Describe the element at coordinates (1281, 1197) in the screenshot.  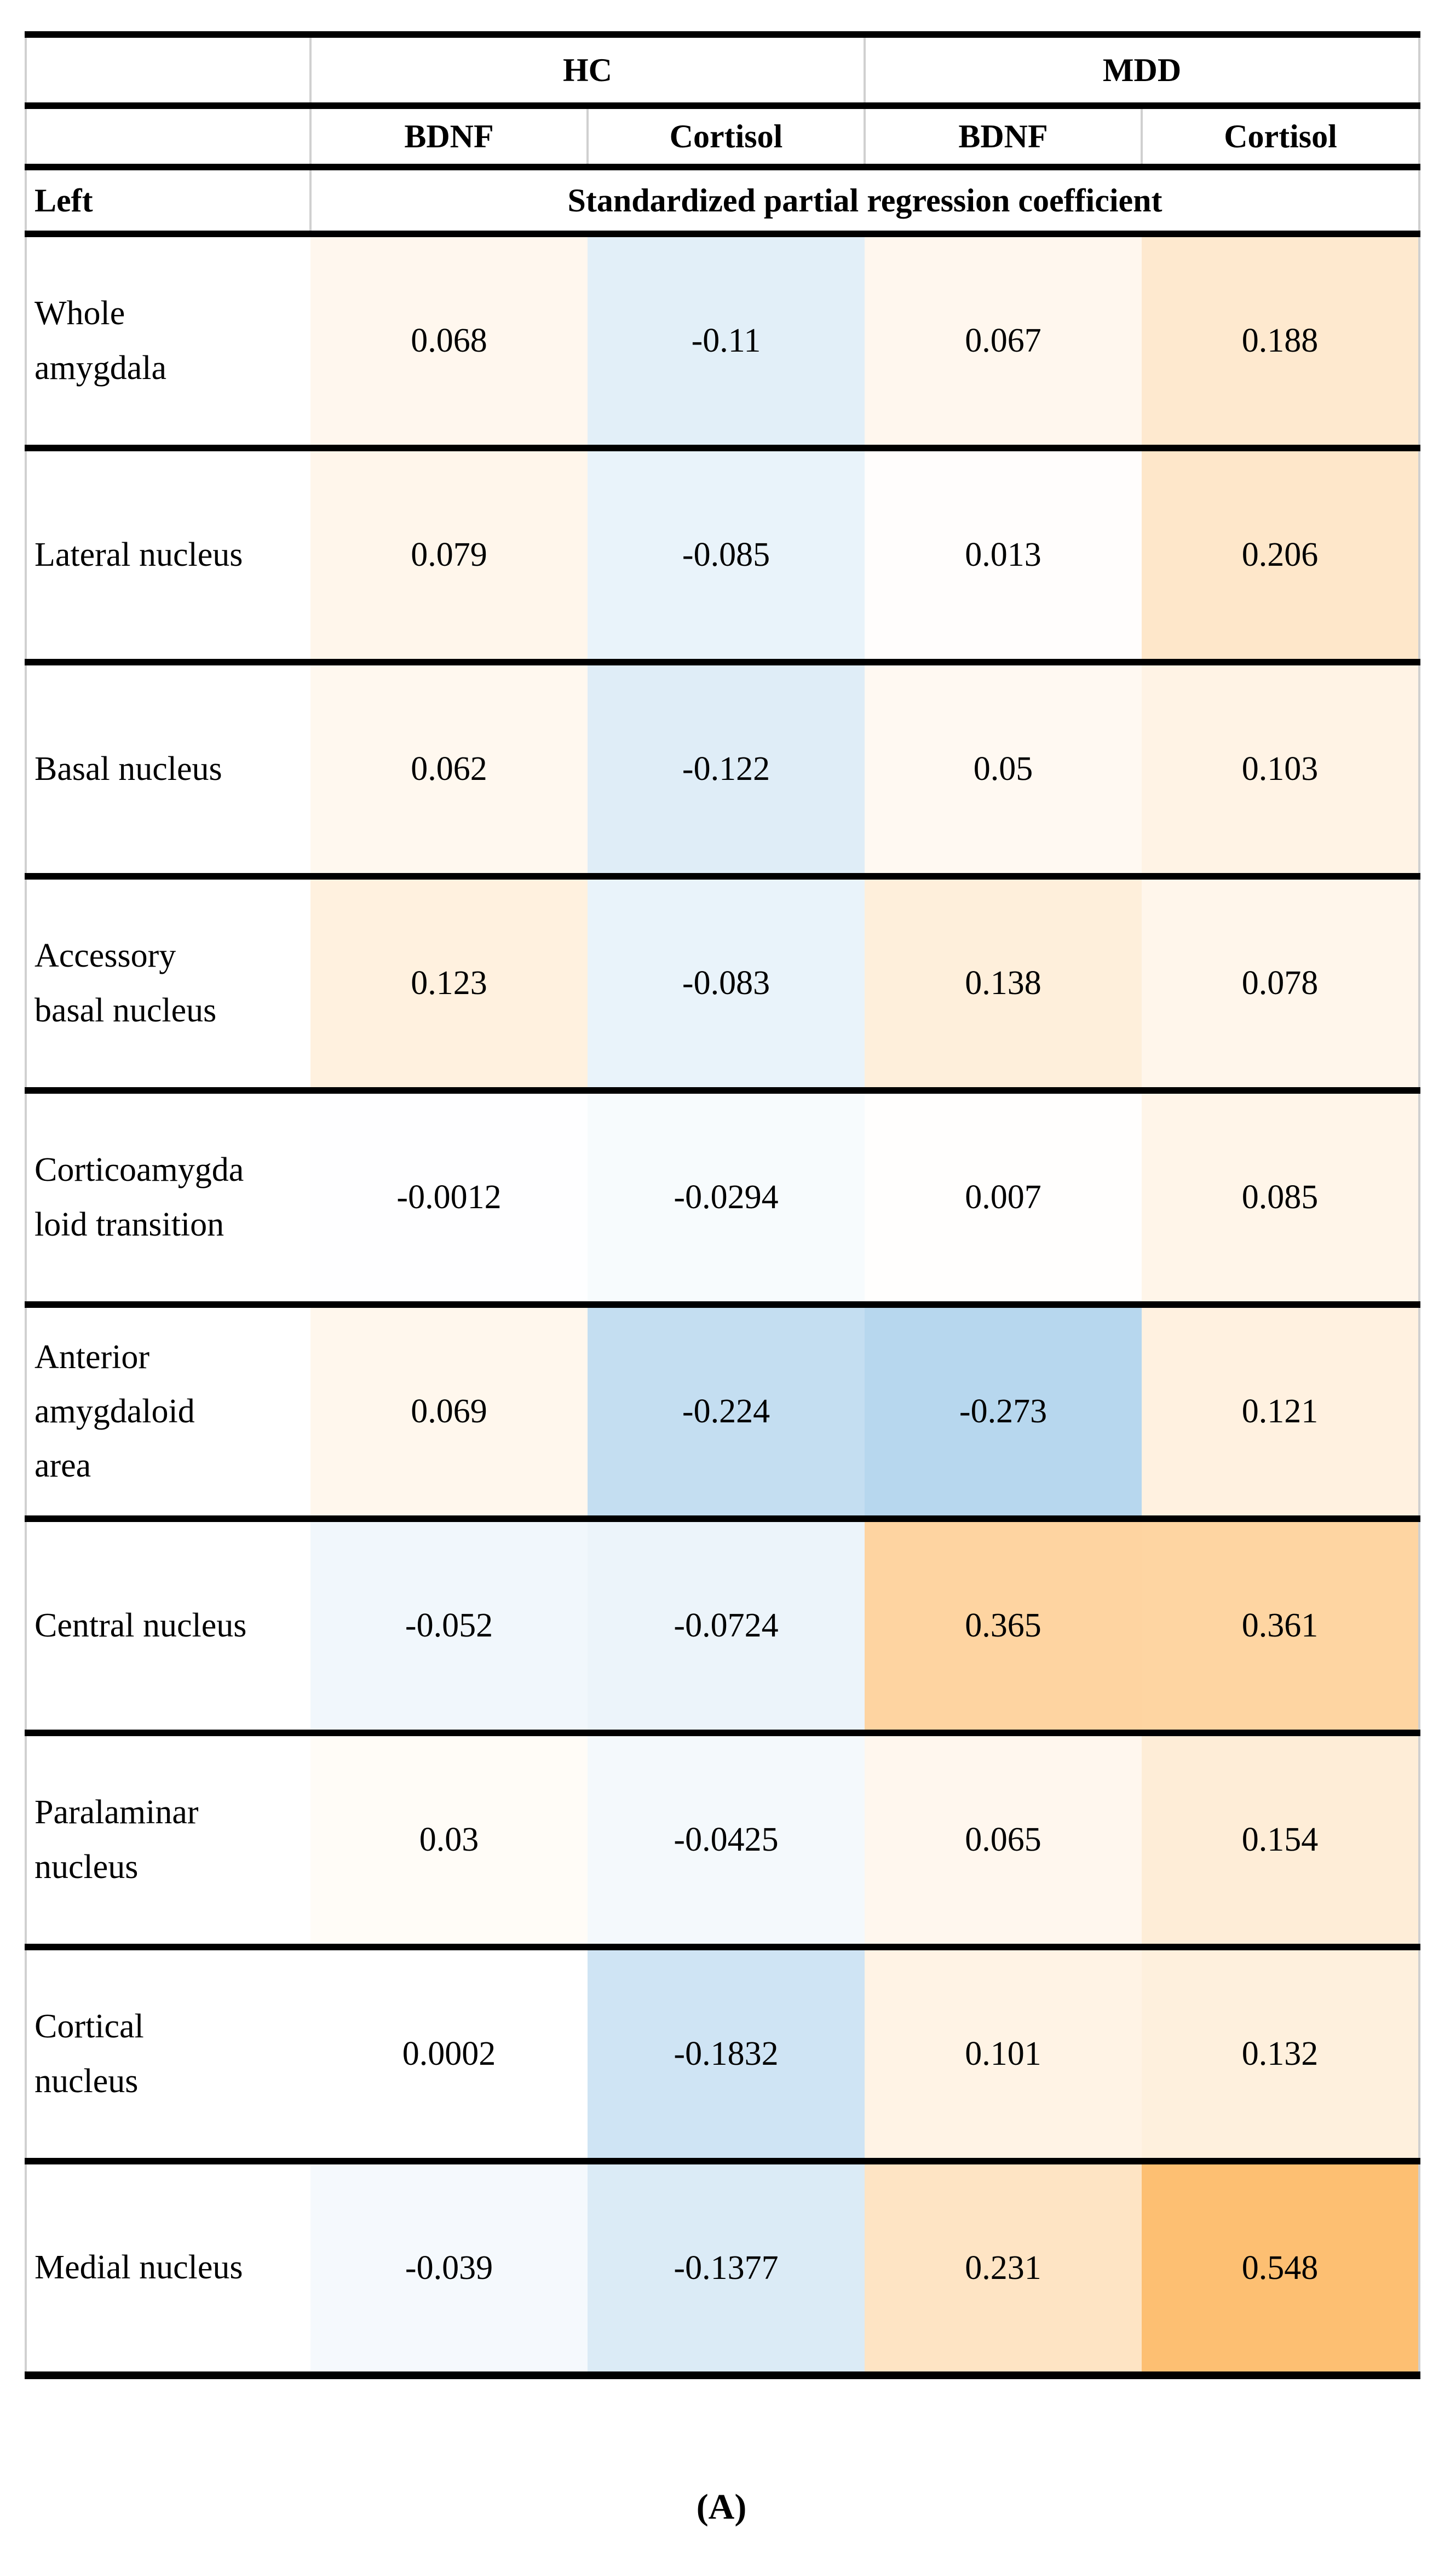
I see `coefficient-cell: 0.085` at that location.